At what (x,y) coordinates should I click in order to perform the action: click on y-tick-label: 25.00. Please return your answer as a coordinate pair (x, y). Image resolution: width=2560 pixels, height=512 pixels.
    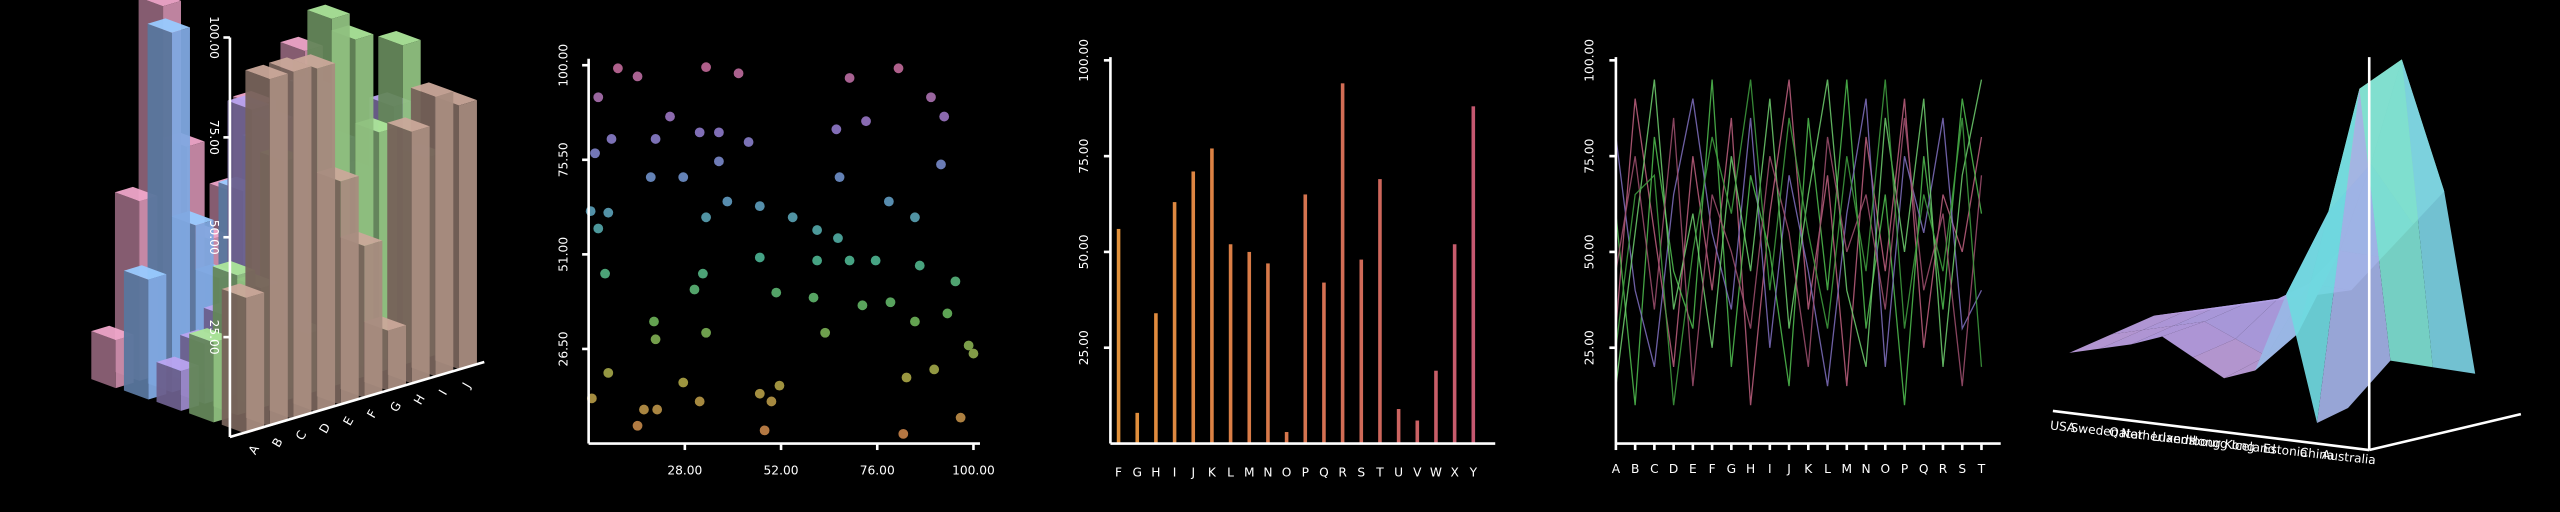
    Looking at the image, I should click on (1589, 347).